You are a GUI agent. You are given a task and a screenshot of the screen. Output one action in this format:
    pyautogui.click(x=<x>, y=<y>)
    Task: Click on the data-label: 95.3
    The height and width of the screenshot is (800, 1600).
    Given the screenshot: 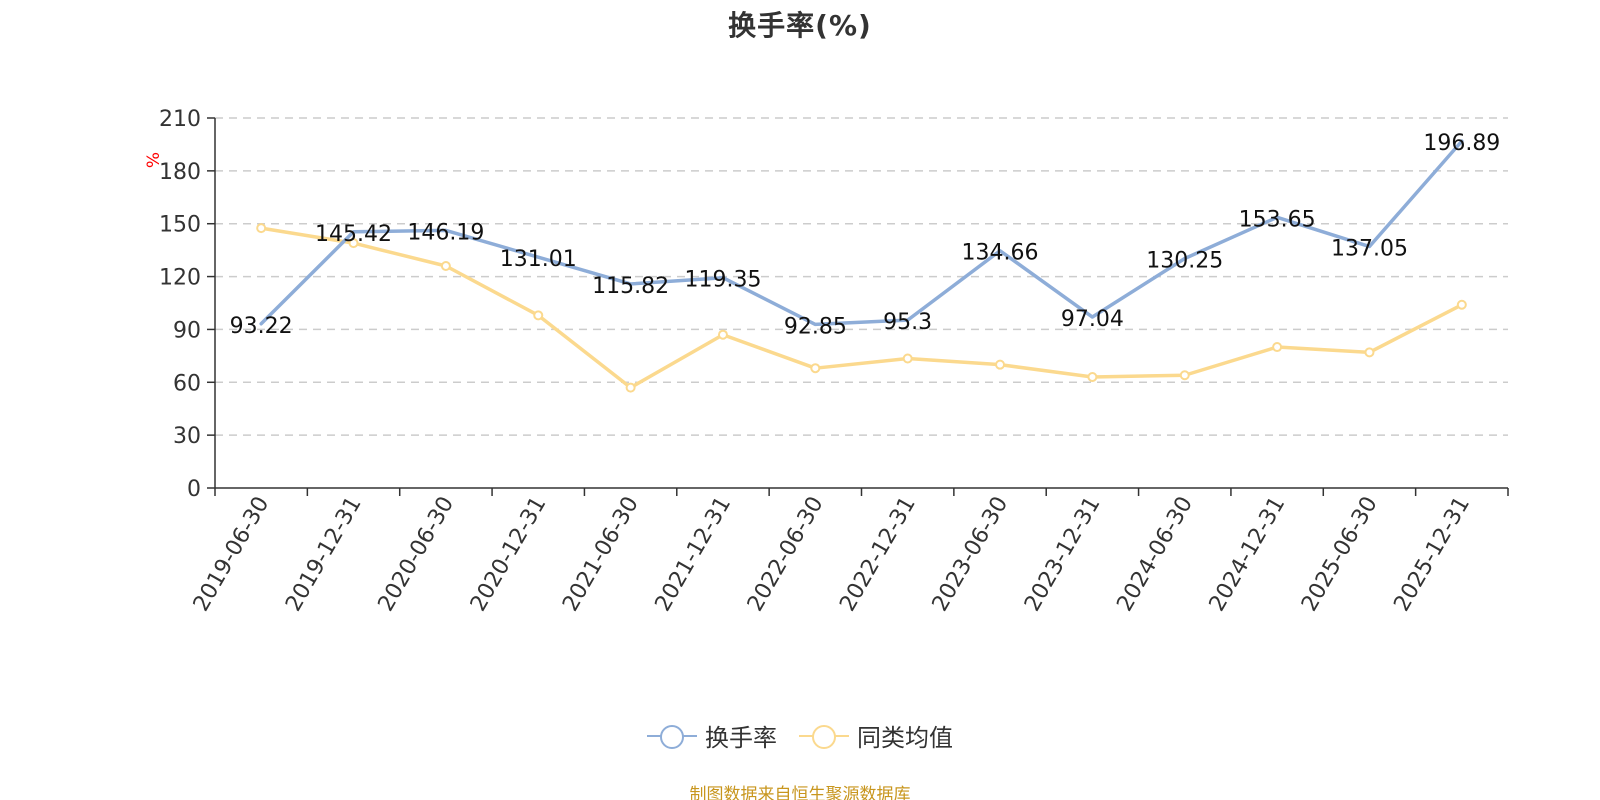 What is the action you would take?
    pyautogui.click(x=907, y=322)
    